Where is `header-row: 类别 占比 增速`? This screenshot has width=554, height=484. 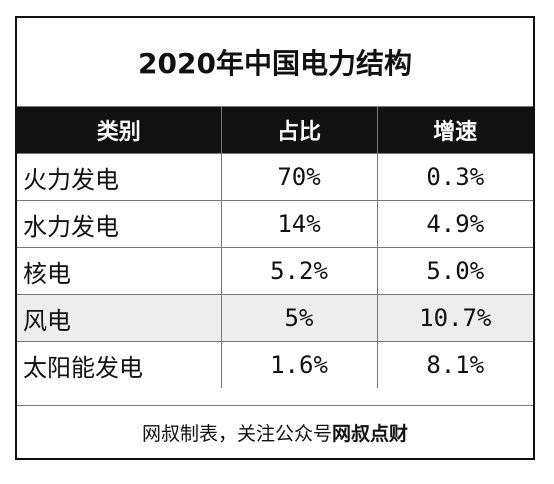
header-row: 类别 占比 增速 is located at coordinates (275, 130).